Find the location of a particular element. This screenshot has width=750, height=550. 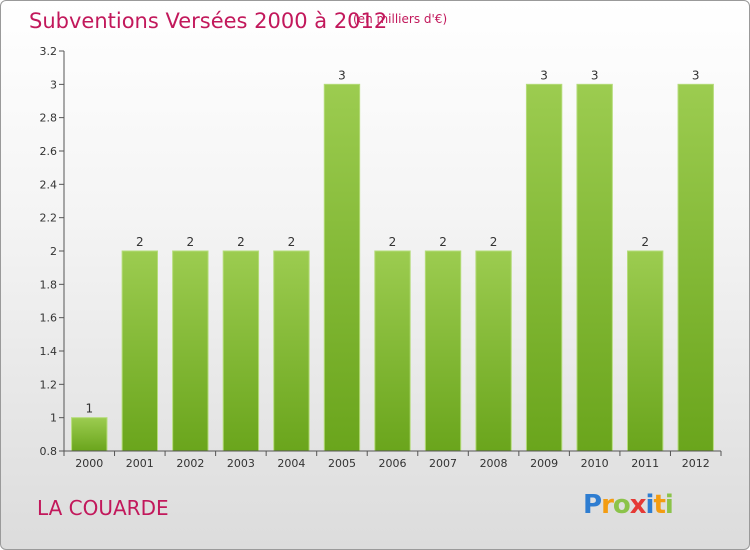

chart-unit-note: (en milliers d'€) is located at coordinates (400, 19).